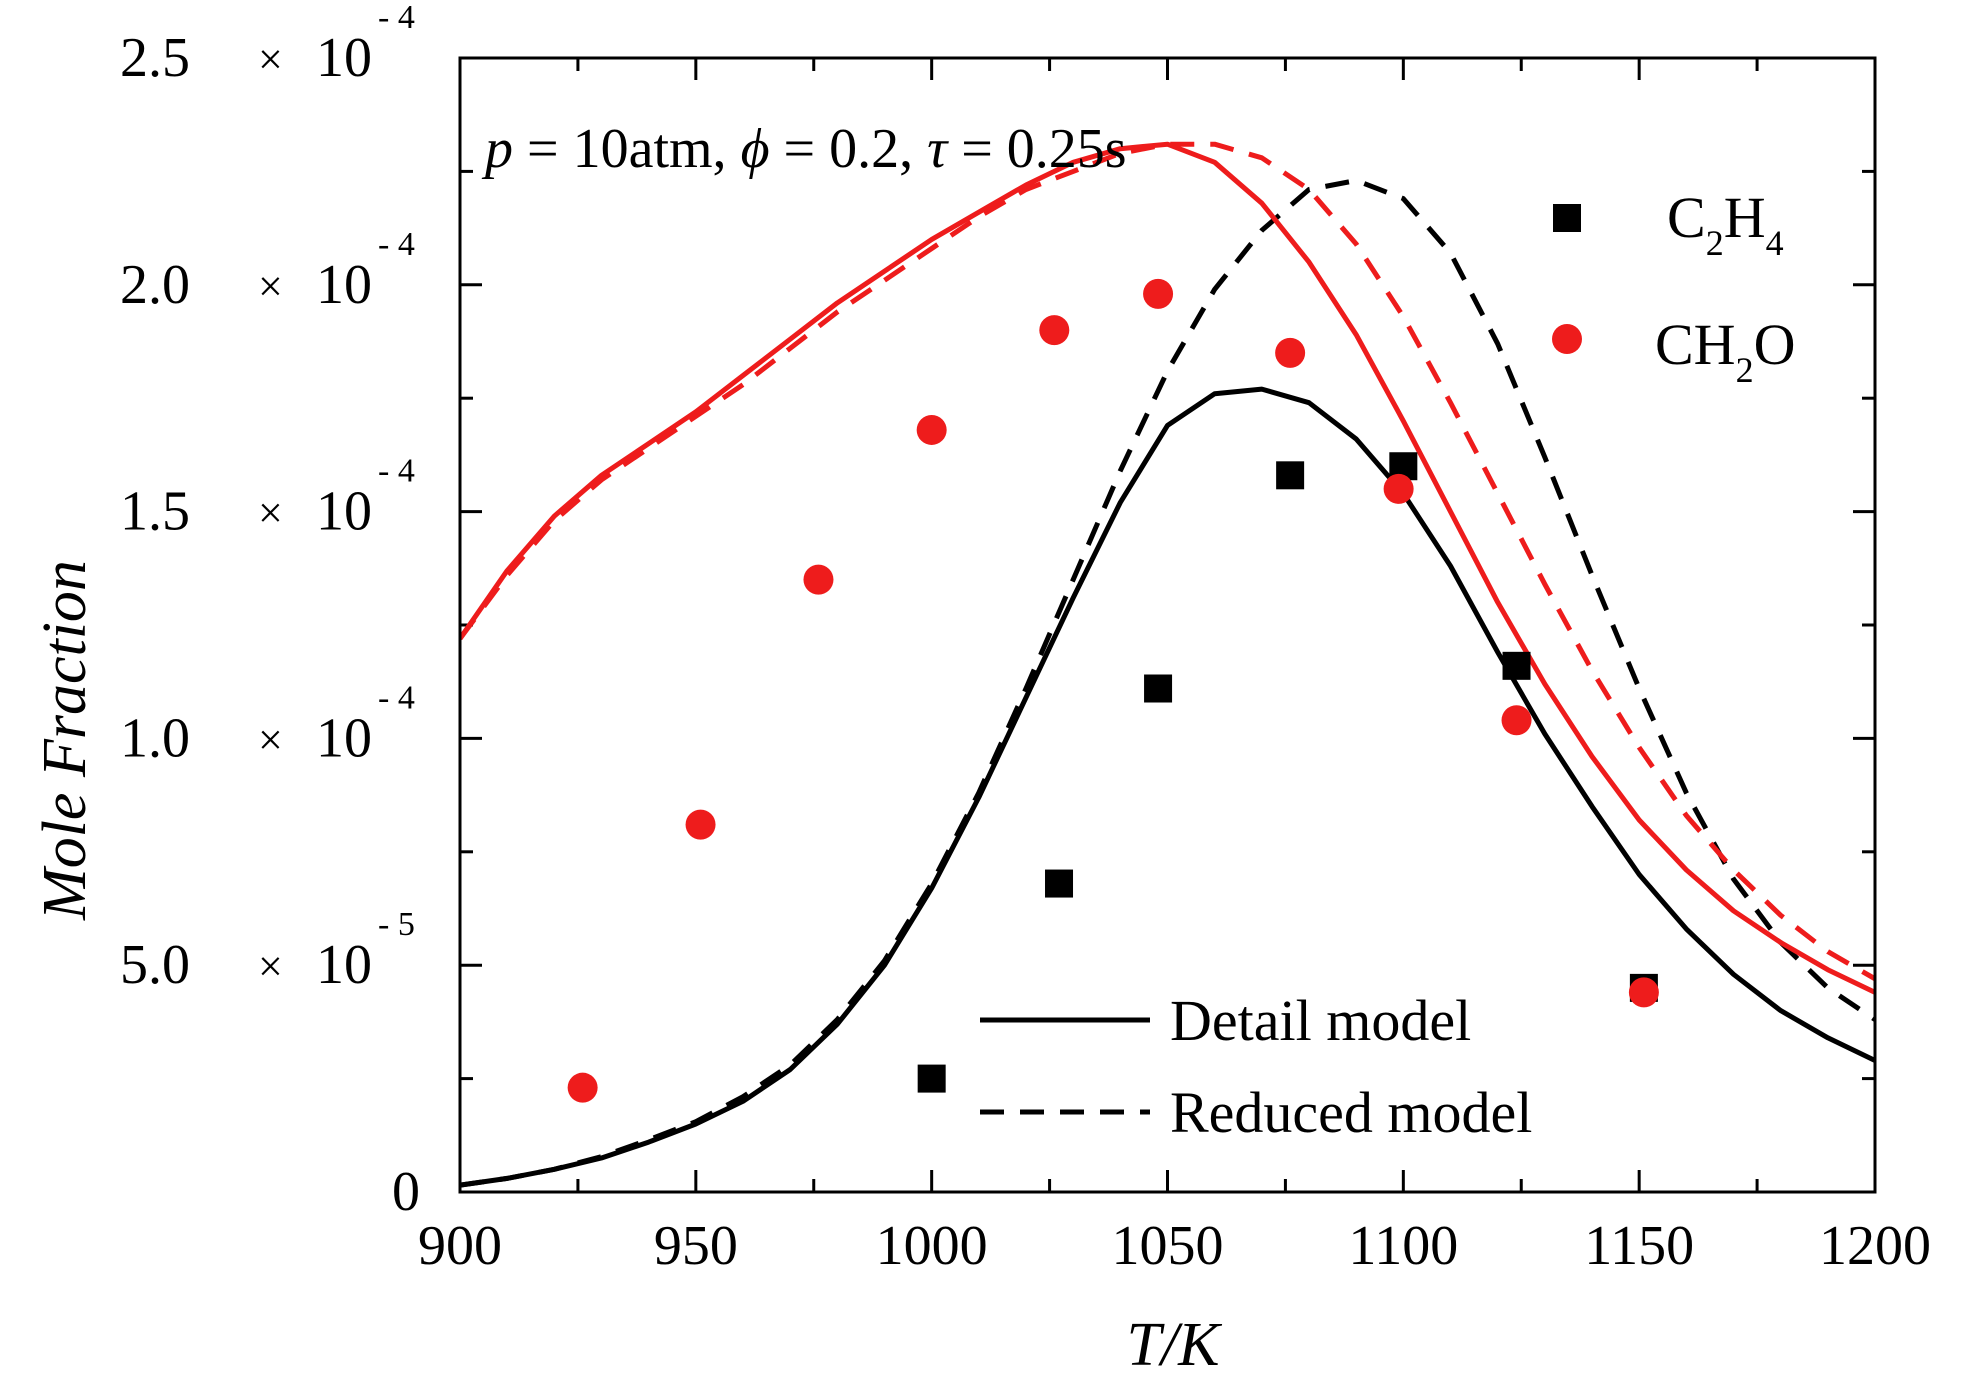 This screenshot has height=1394, width=1978. What do you see at coordinates (497, 149) in the screenshot?
I see `annotation-p: p` at bounding box center [497, 149].